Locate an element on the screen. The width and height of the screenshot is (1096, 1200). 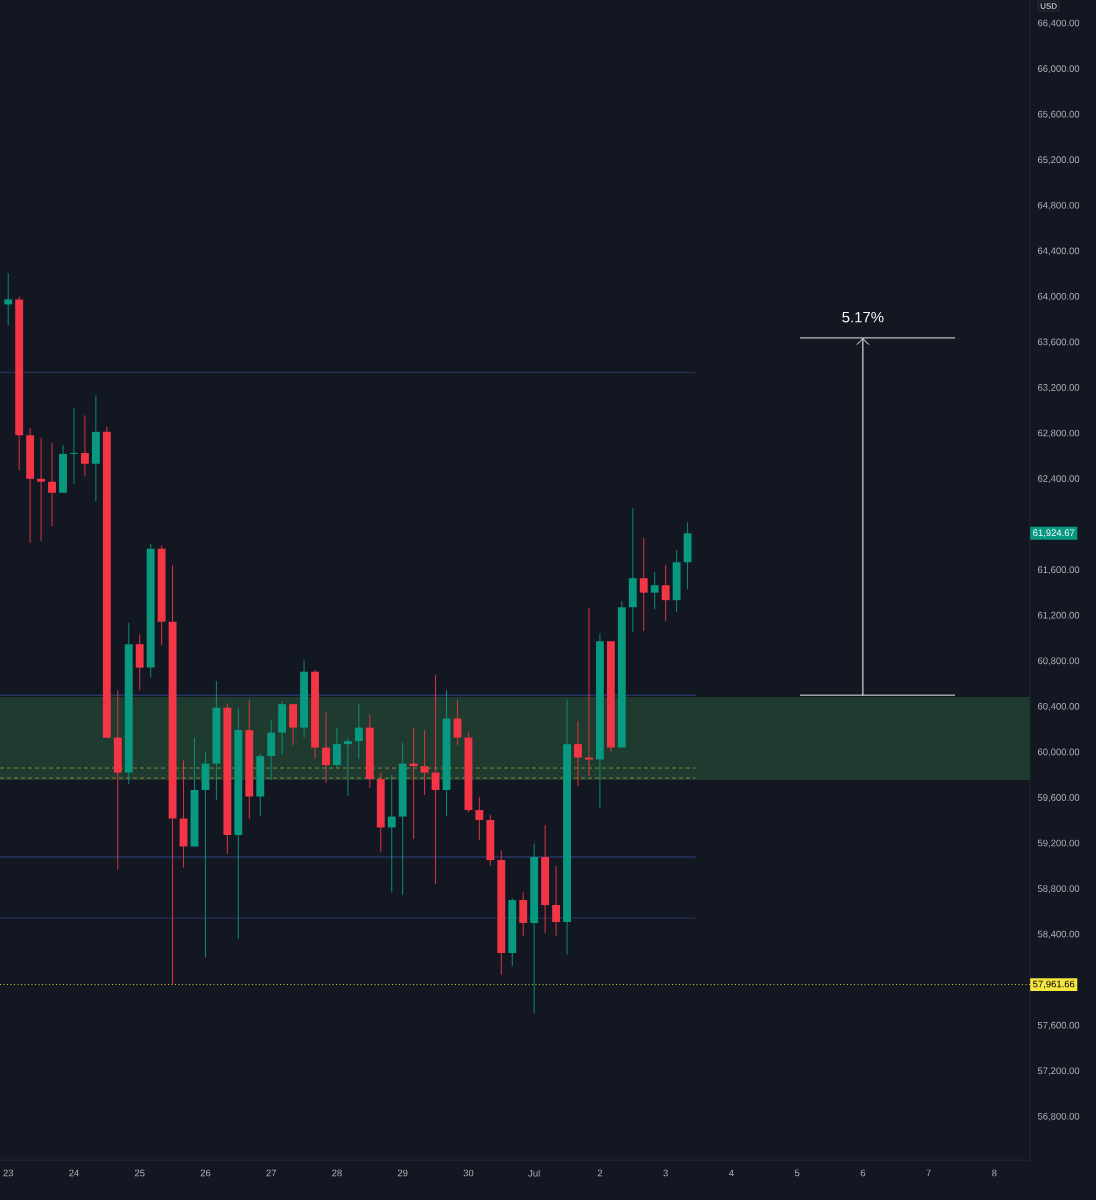
x-tick-label: 25 is located at coordinates (139, 1173).